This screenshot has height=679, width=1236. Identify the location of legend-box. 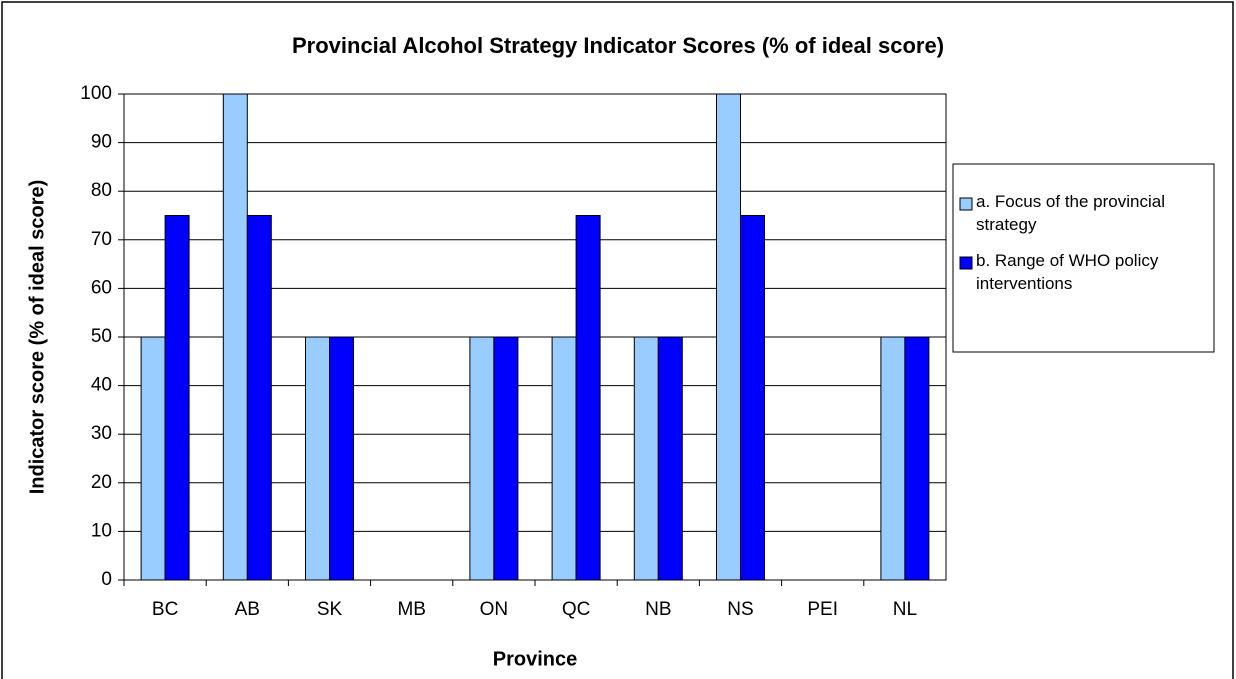
(1083, 258).